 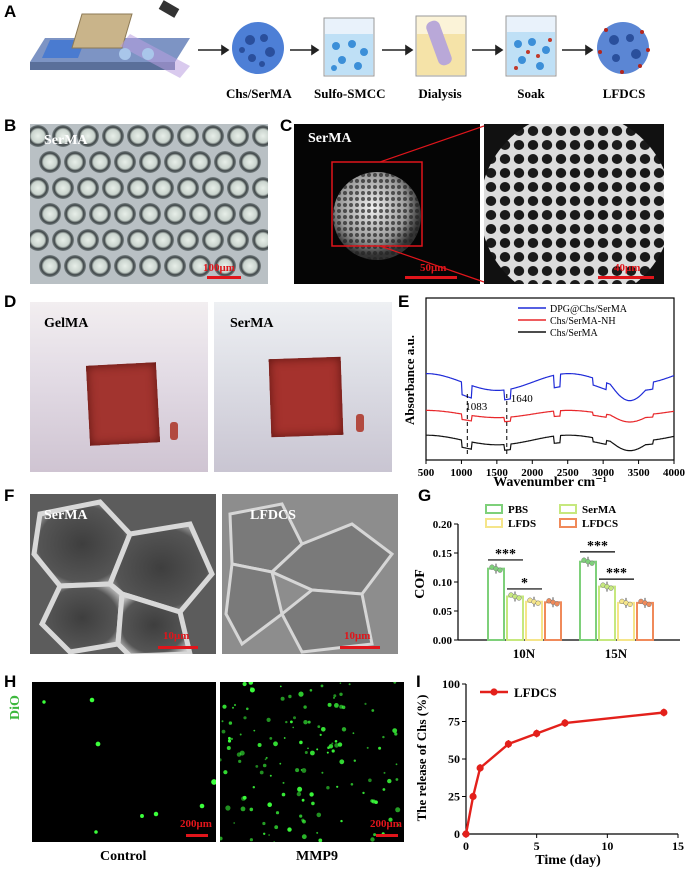 I want to click on panel-f-right-label: LFDCS, so click(x=273, y=515).